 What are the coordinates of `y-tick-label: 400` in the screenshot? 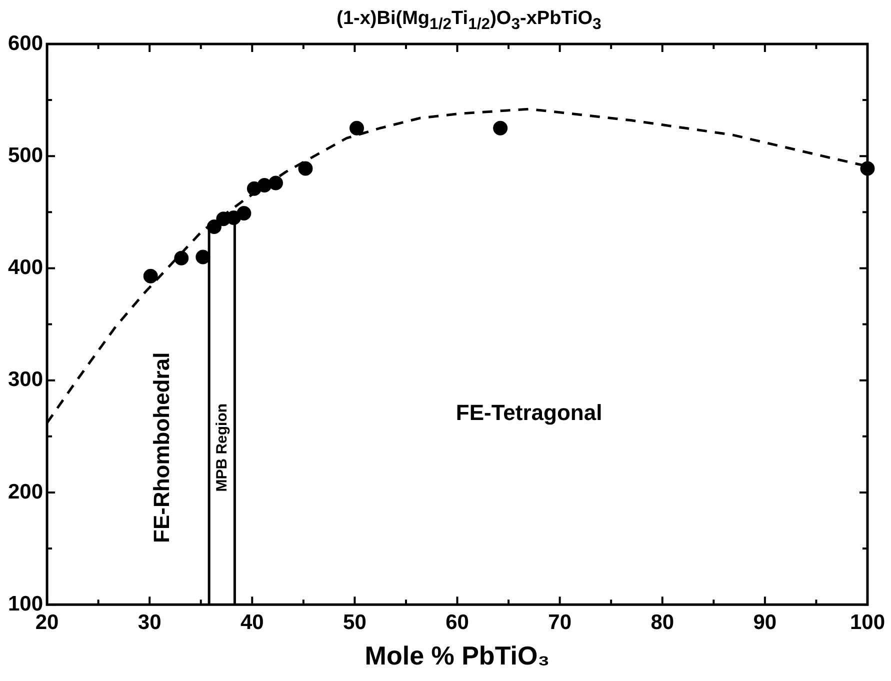 It's located at (26, 268).